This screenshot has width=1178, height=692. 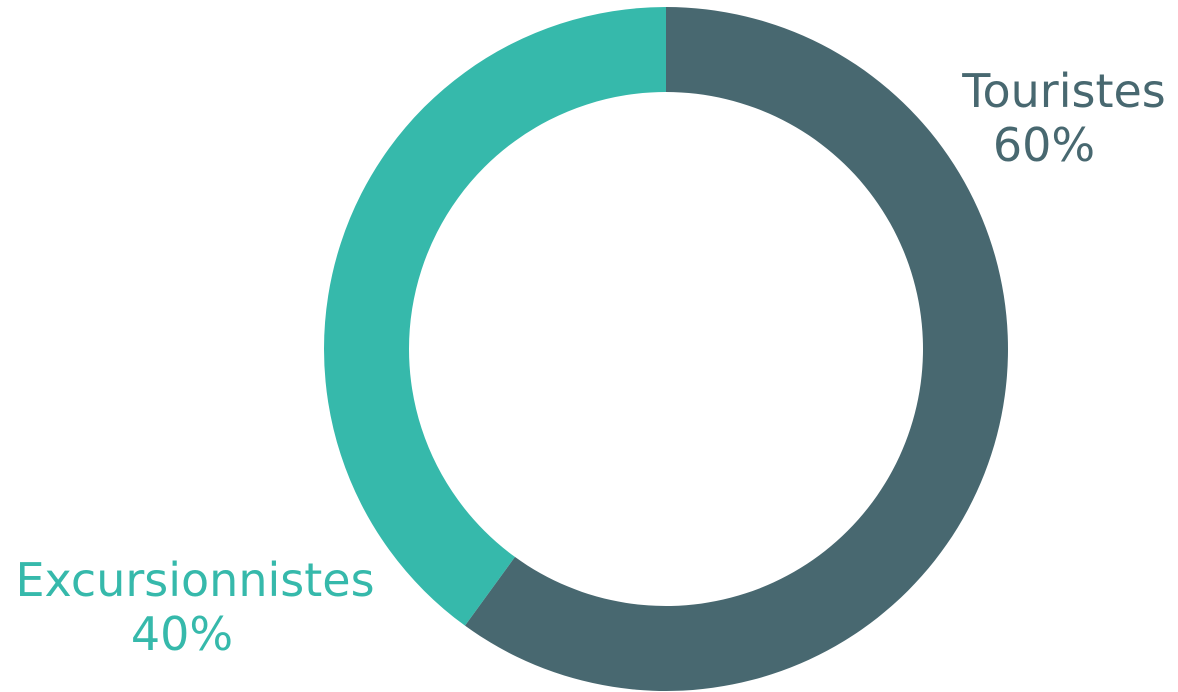 I want to click on slice-label-touristes-name: Touristes, so click(x=1064, y=91).